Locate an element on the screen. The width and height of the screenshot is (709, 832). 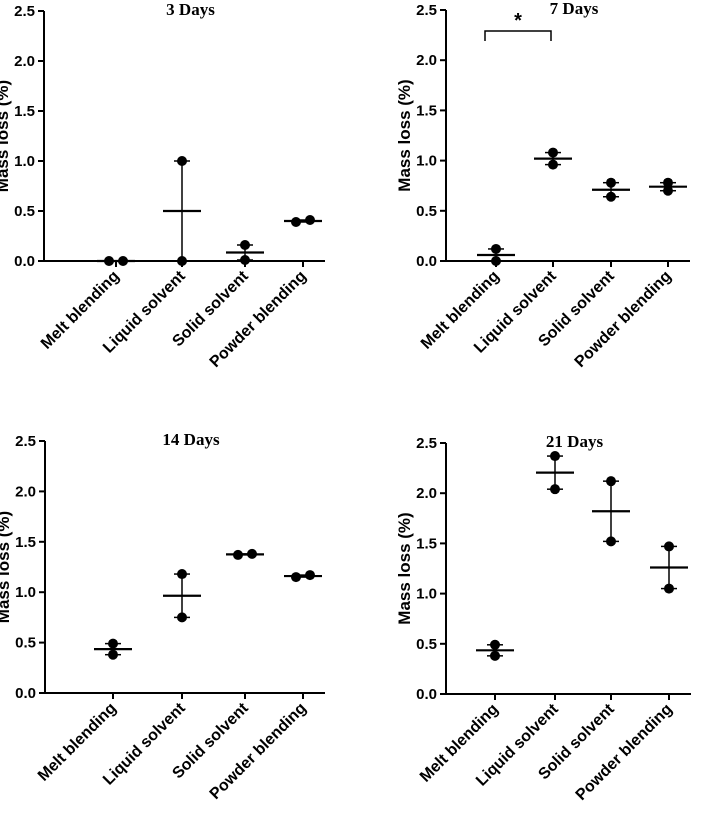
panel-title: 3 Days is located at coordinates (190, 9).